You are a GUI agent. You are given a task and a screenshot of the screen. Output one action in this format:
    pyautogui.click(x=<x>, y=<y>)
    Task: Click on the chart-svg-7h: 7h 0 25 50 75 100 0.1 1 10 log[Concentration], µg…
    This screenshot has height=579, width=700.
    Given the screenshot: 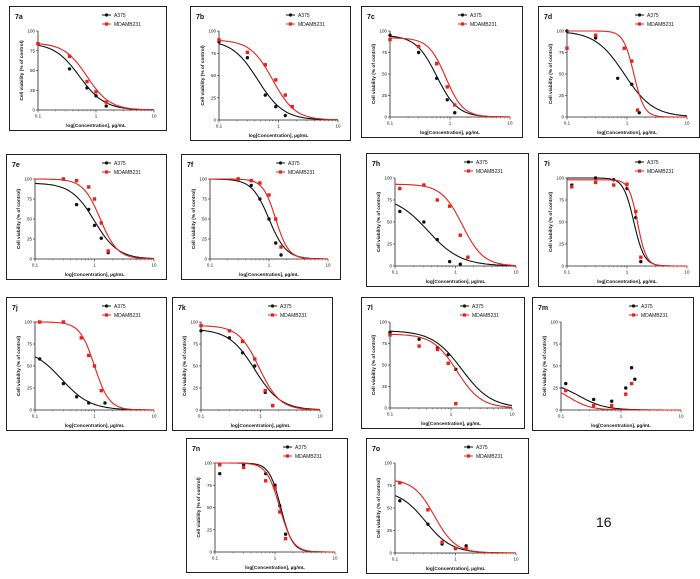 What is the action you would take?
    pyautogui.click(x=445, y=222)
    